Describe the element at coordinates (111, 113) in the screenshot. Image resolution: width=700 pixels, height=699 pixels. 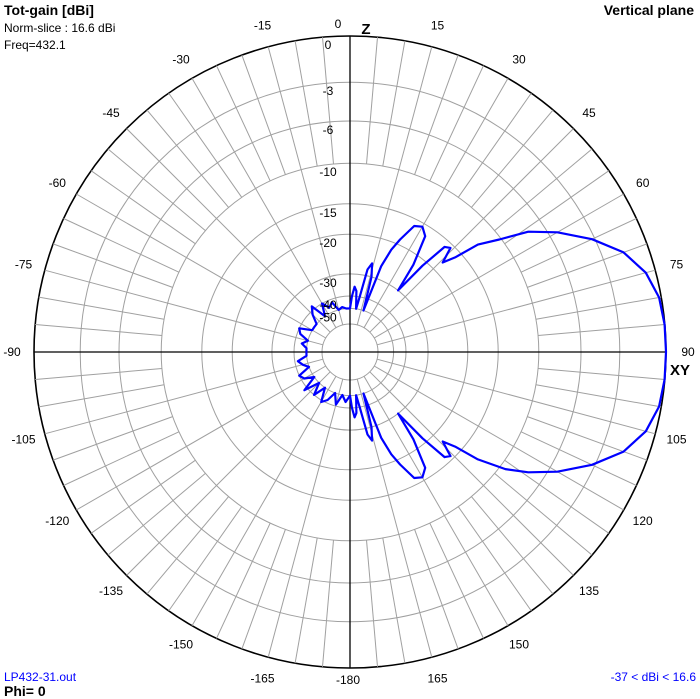
I see `angle-tick-label: -45` at that location.